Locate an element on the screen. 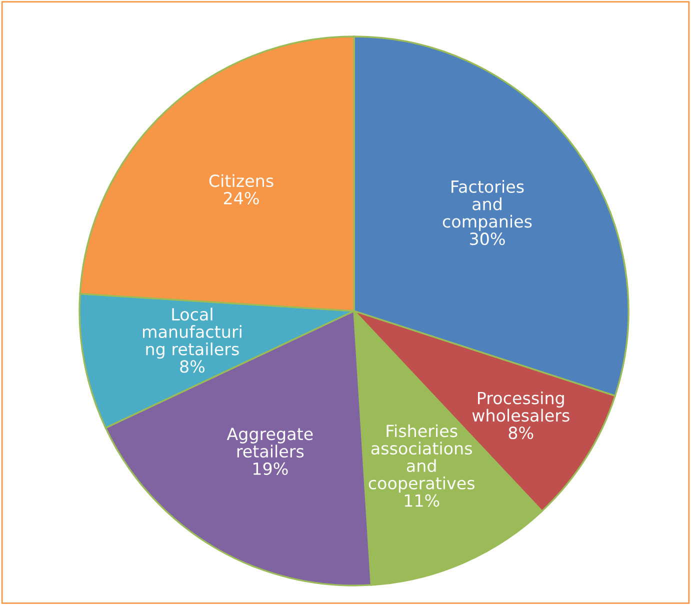  slice-label: Aggregate retailers is located at coordinates (269, 443).